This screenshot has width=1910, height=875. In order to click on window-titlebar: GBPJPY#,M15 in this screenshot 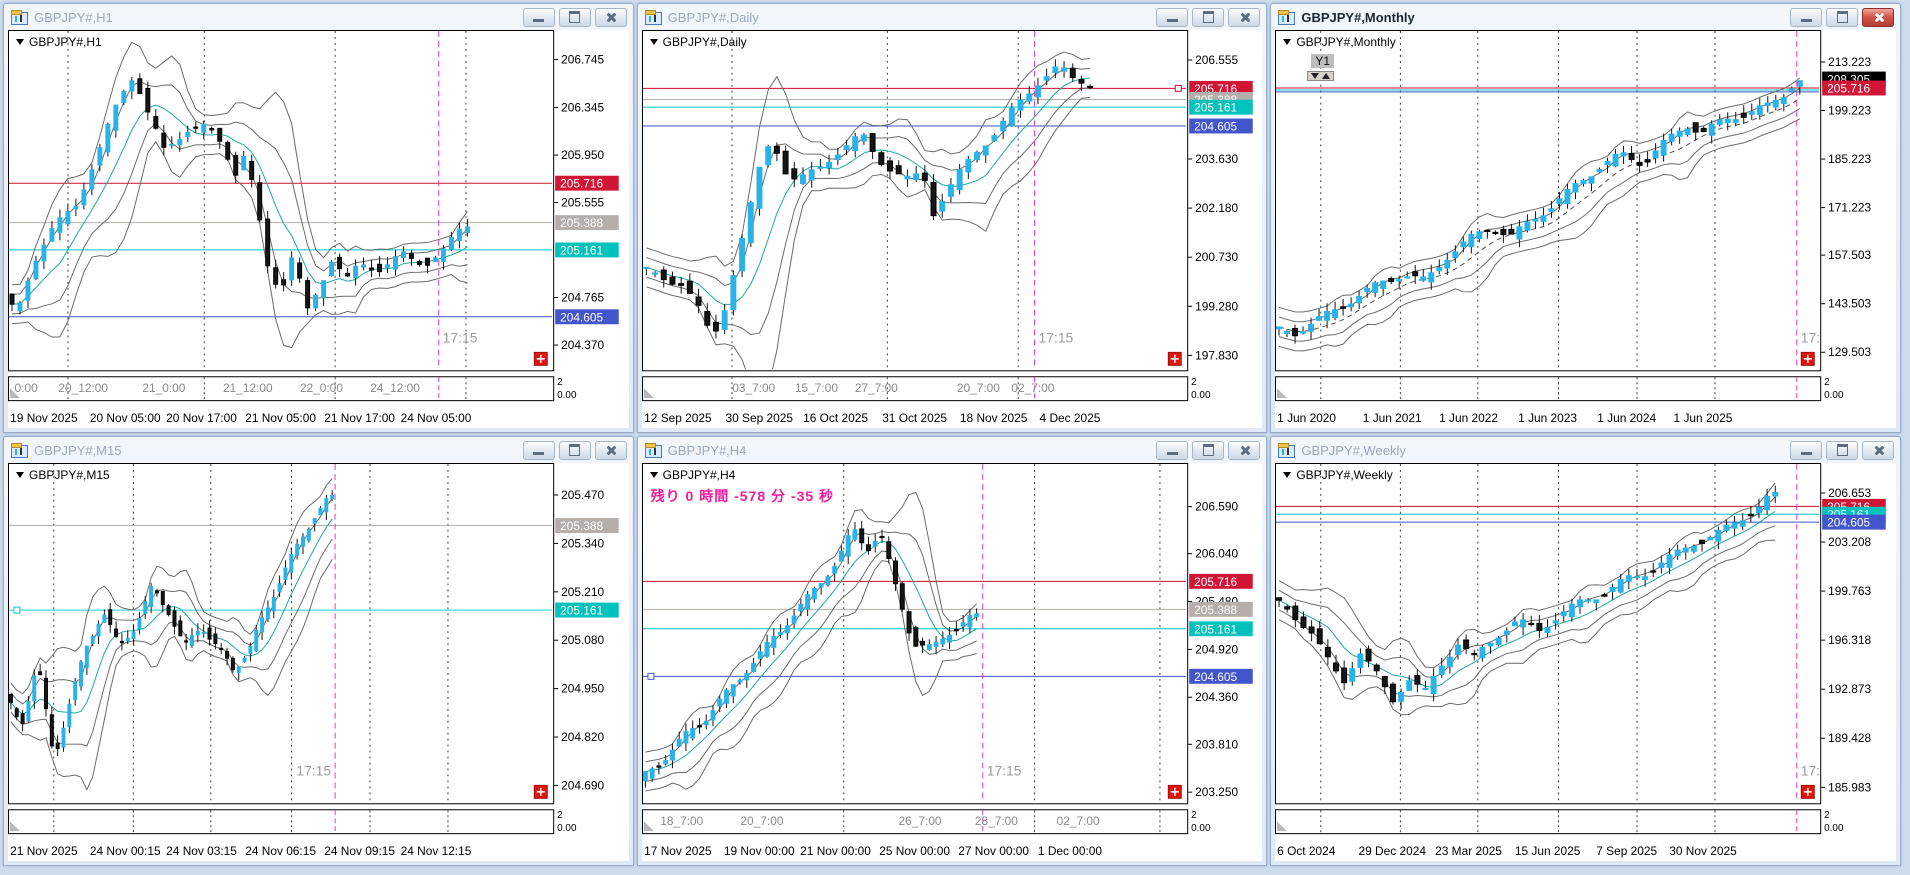, I will do `click(318, 450)`.